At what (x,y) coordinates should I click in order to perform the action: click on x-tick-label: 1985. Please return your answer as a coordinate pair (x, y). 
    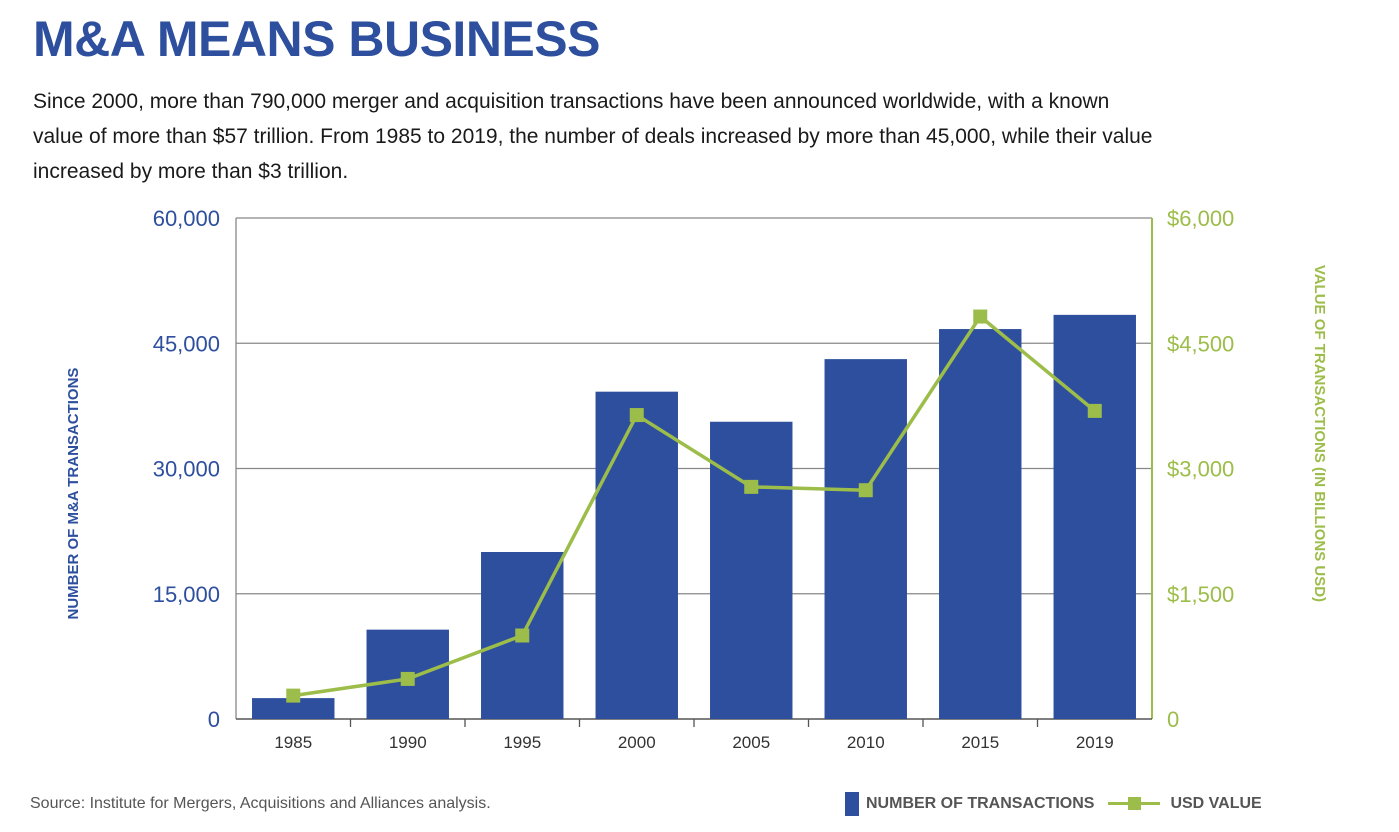
    Looking at the image, I should click on (293, 742).